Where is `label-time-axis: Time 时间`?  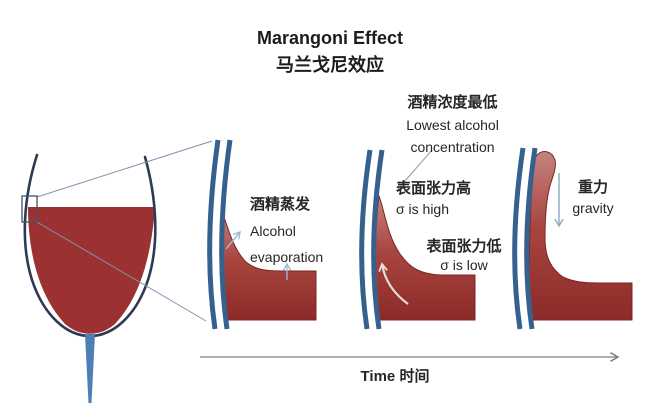 label-time-axis: Time 时间 is located at coordinates (395, 376).